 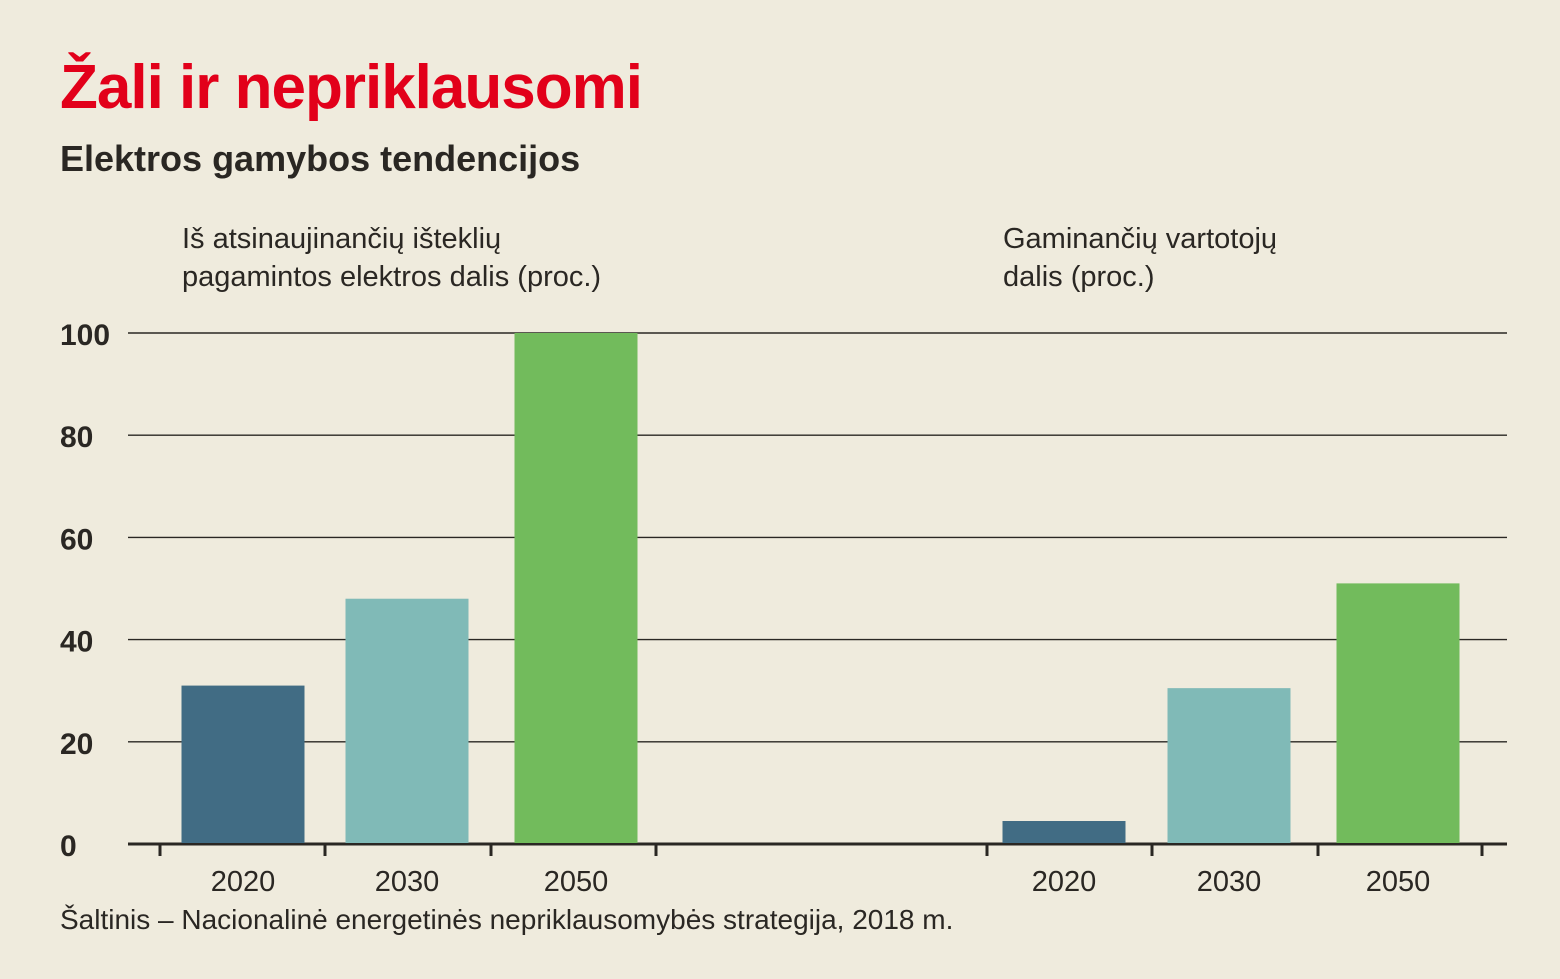 What do you see at coordinates (1140, 239) in the screenshot?
I see `right-panel-label-line: Gaminančių vartotojų` at bounding box center [1140, 239].